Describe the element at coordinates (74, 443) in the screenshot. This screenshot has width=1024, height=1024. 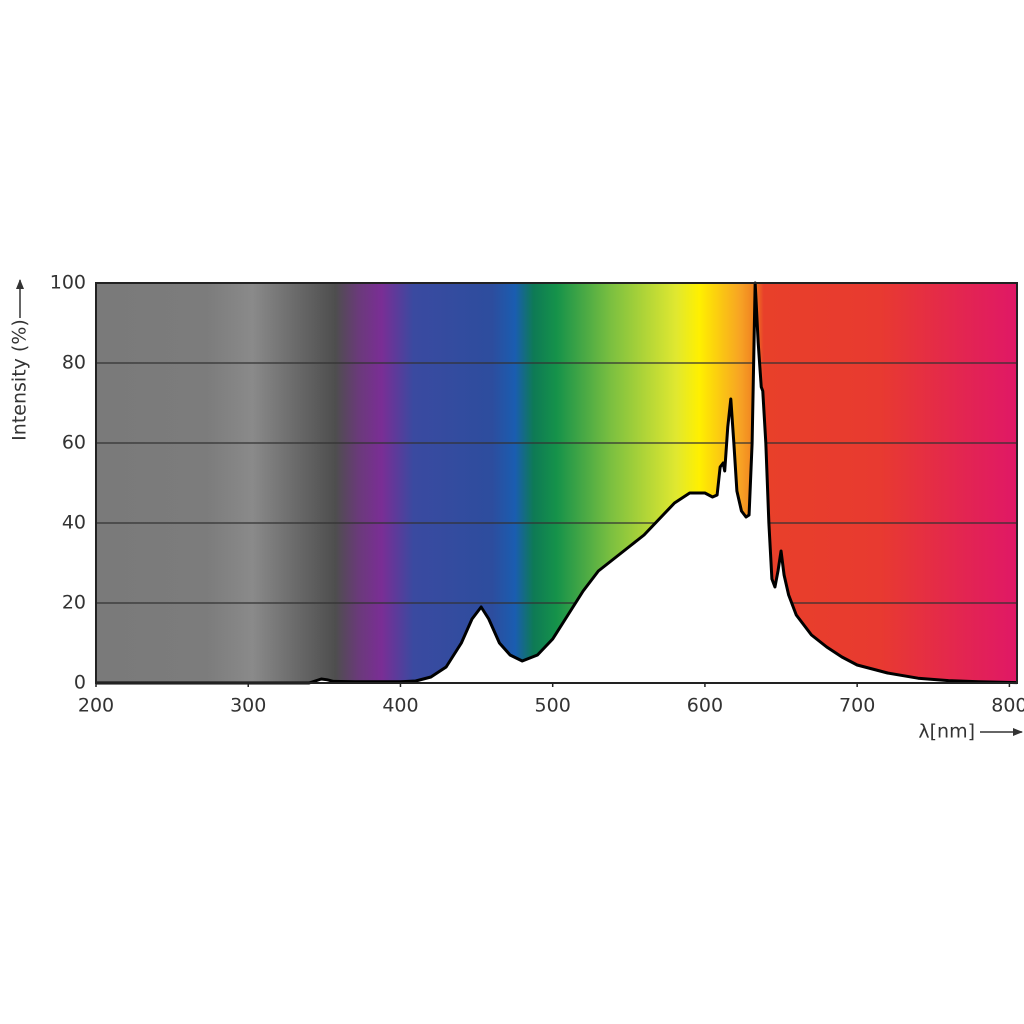
I see `y-tick-label: 60` at that location.